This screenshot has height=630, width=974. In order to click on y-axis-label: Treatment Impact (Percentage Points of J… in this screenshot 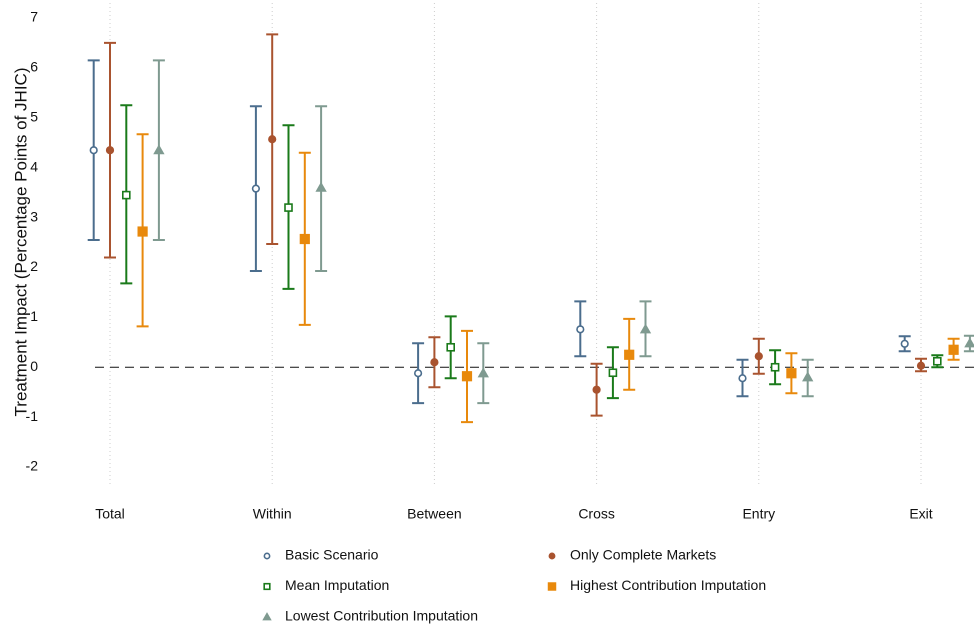, I will do `click(20, 242)`.